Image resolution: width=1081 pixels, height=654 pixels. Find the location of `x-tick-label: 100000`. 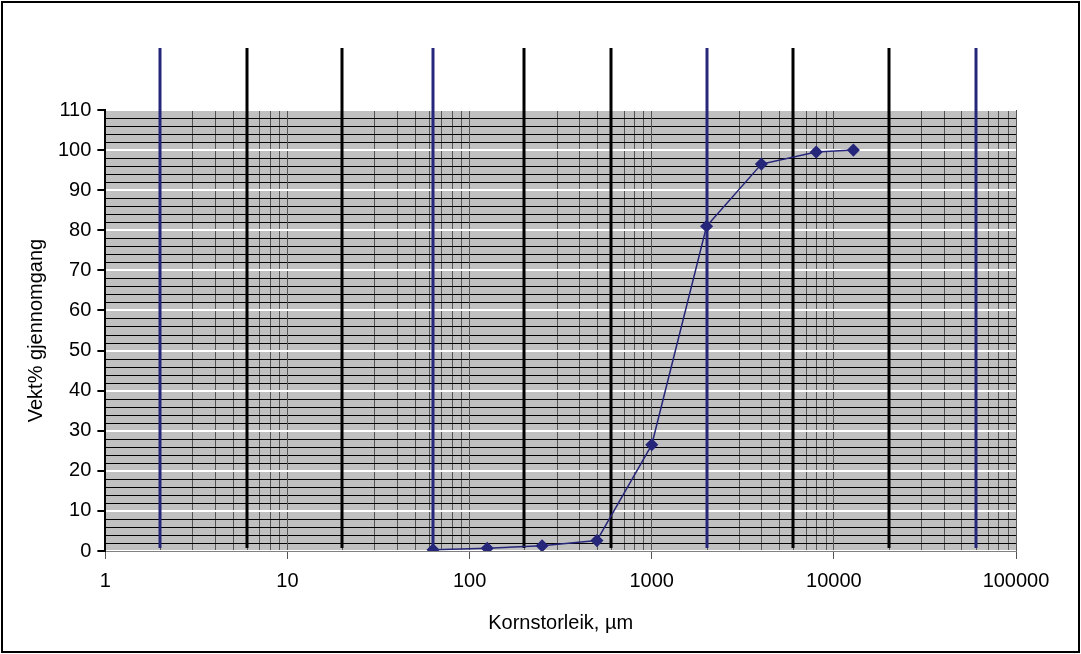

x-tick-label: 100000 is located at coordinates (1016, 579).